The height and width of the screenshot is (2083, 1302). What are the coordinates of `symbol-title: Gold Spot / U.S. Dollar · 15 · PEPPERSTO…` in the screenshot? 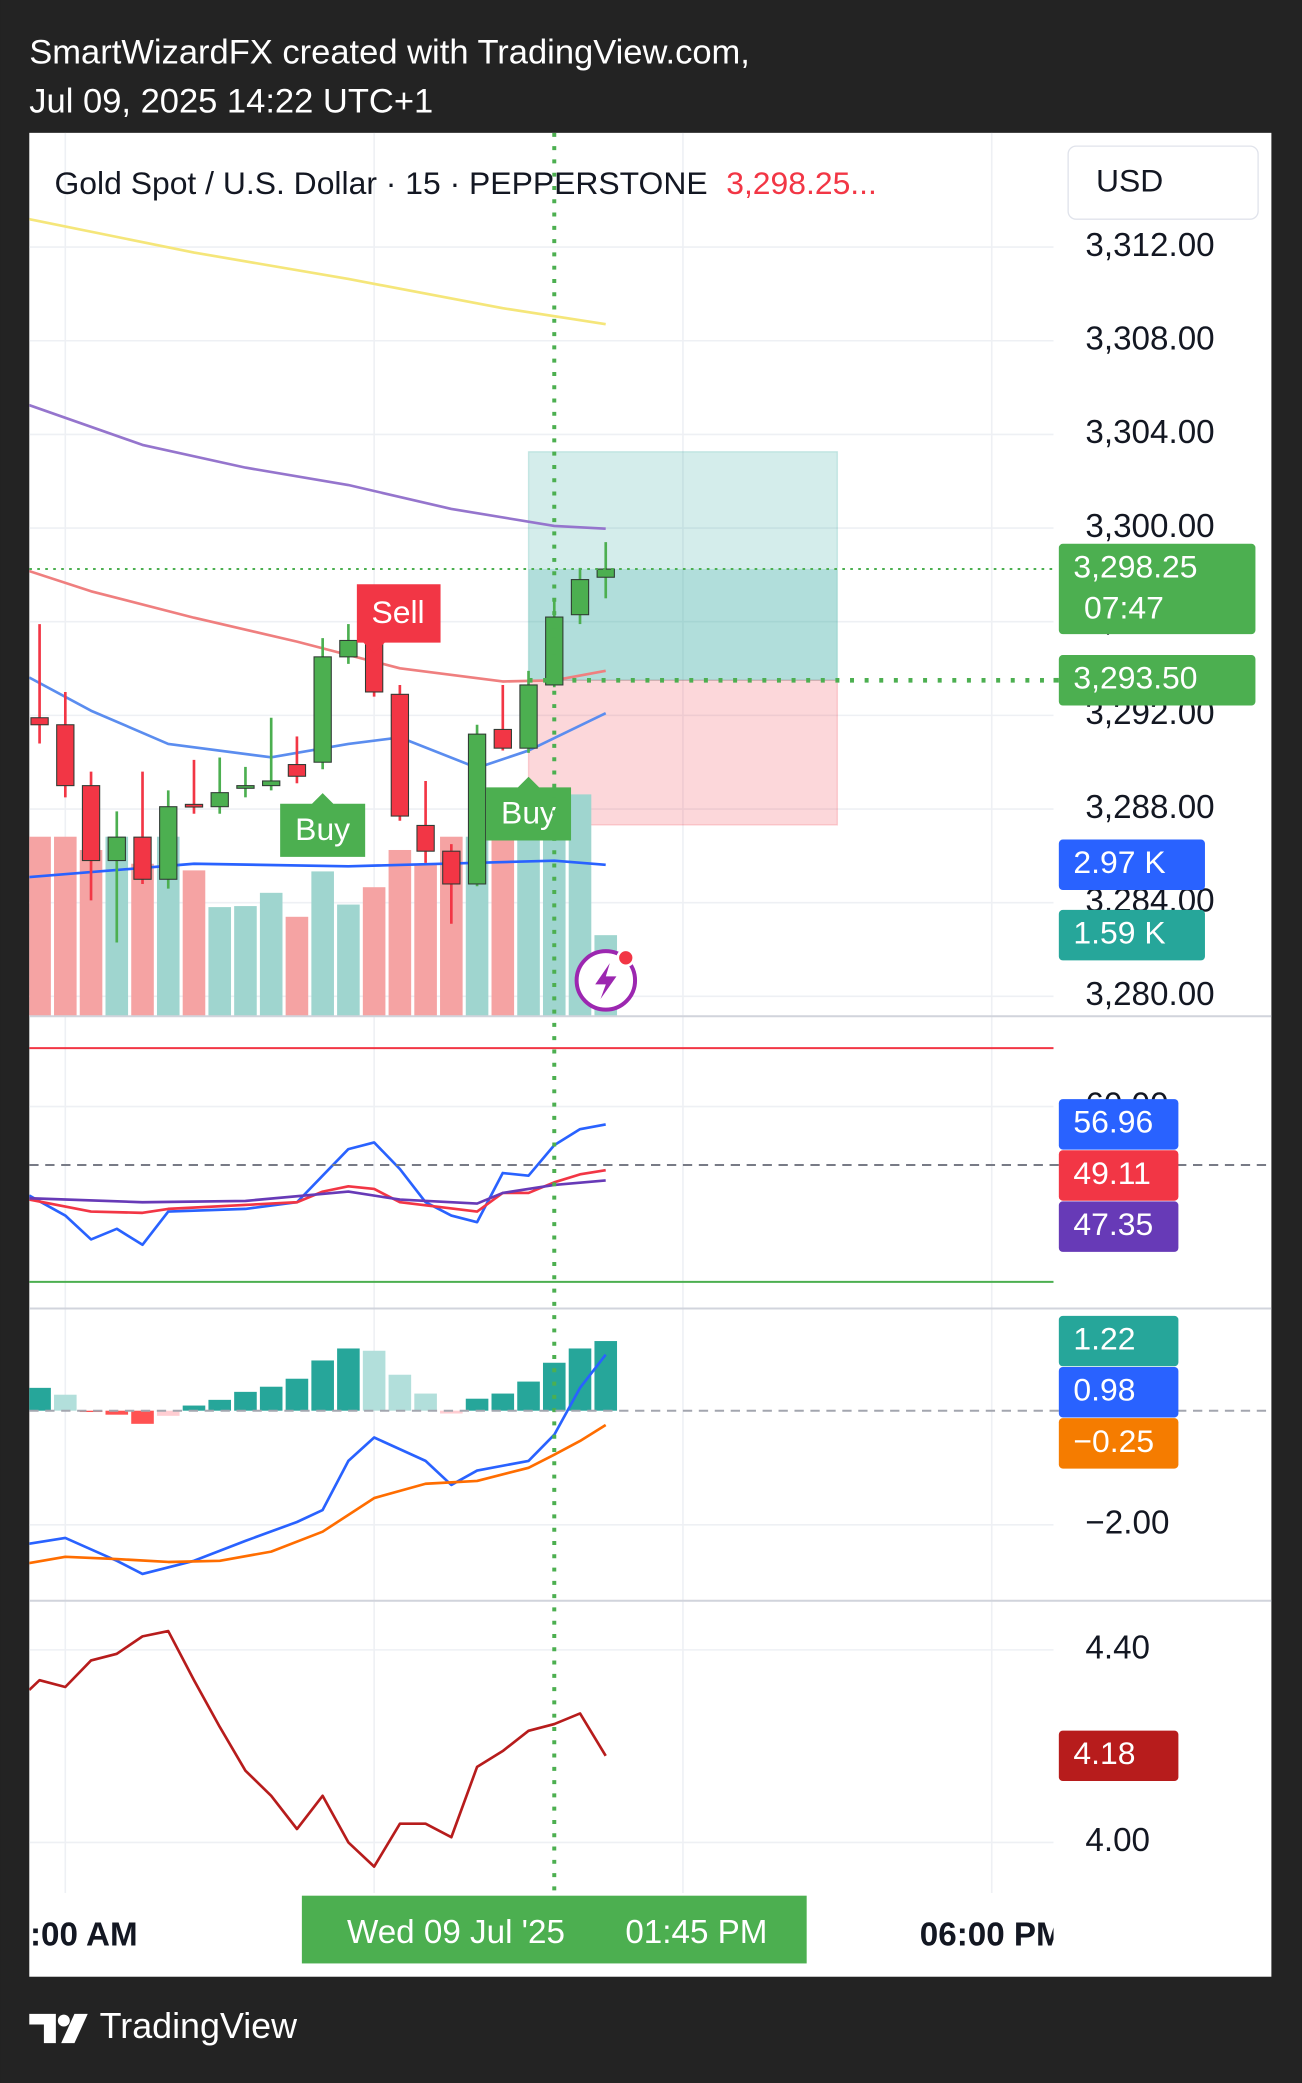 It's located at (466, 183).